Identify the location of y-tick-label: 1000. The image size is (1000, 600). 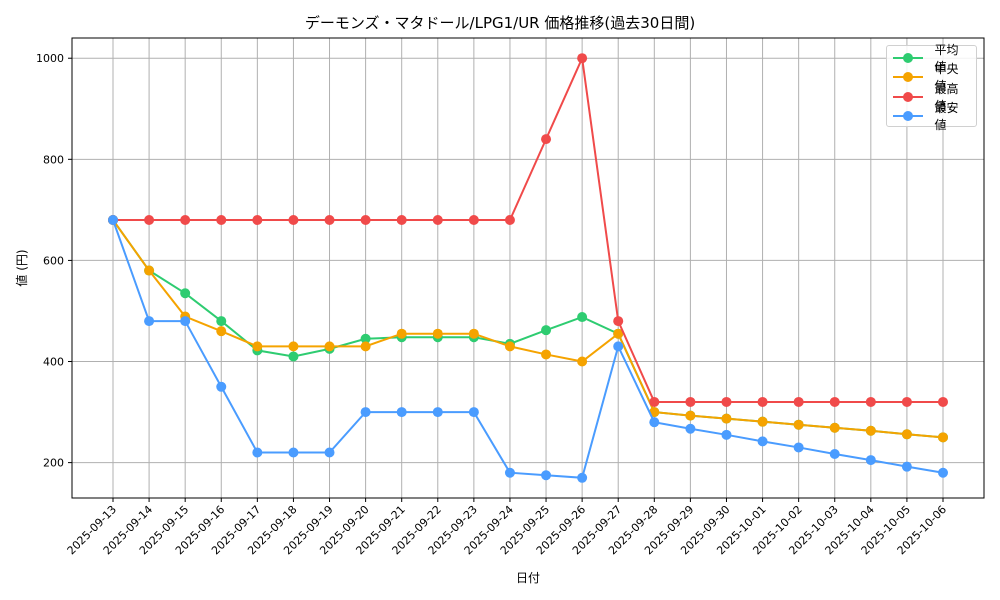
(50, 58).